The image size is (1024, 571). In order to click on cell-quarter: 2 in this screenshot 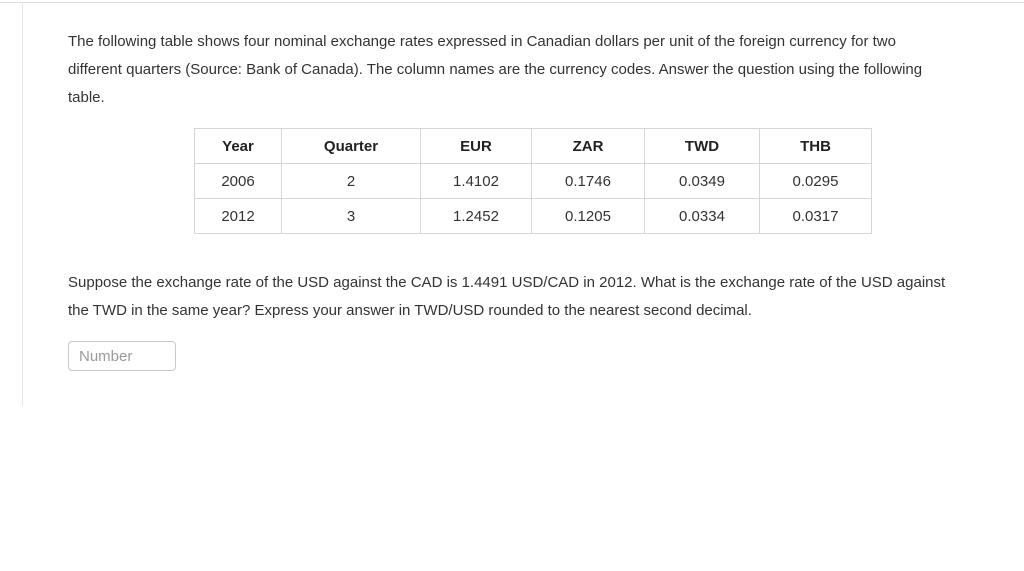, I will do `click(351, 181)`.